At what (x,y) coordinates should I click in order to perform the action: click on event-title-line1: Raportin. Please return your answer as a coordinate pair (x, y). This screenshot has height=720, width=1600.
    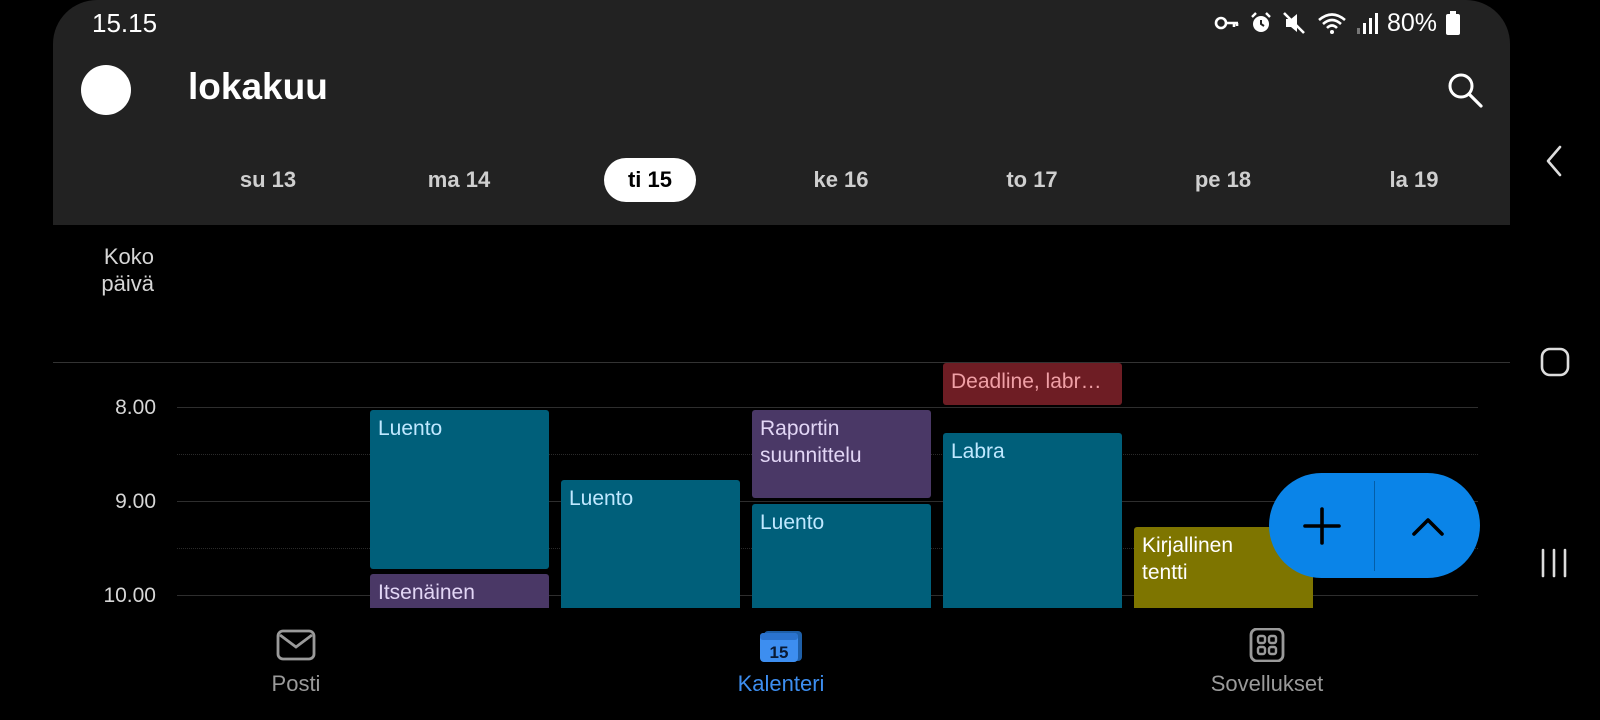
    Looking at the image, I should click on (800, 428).